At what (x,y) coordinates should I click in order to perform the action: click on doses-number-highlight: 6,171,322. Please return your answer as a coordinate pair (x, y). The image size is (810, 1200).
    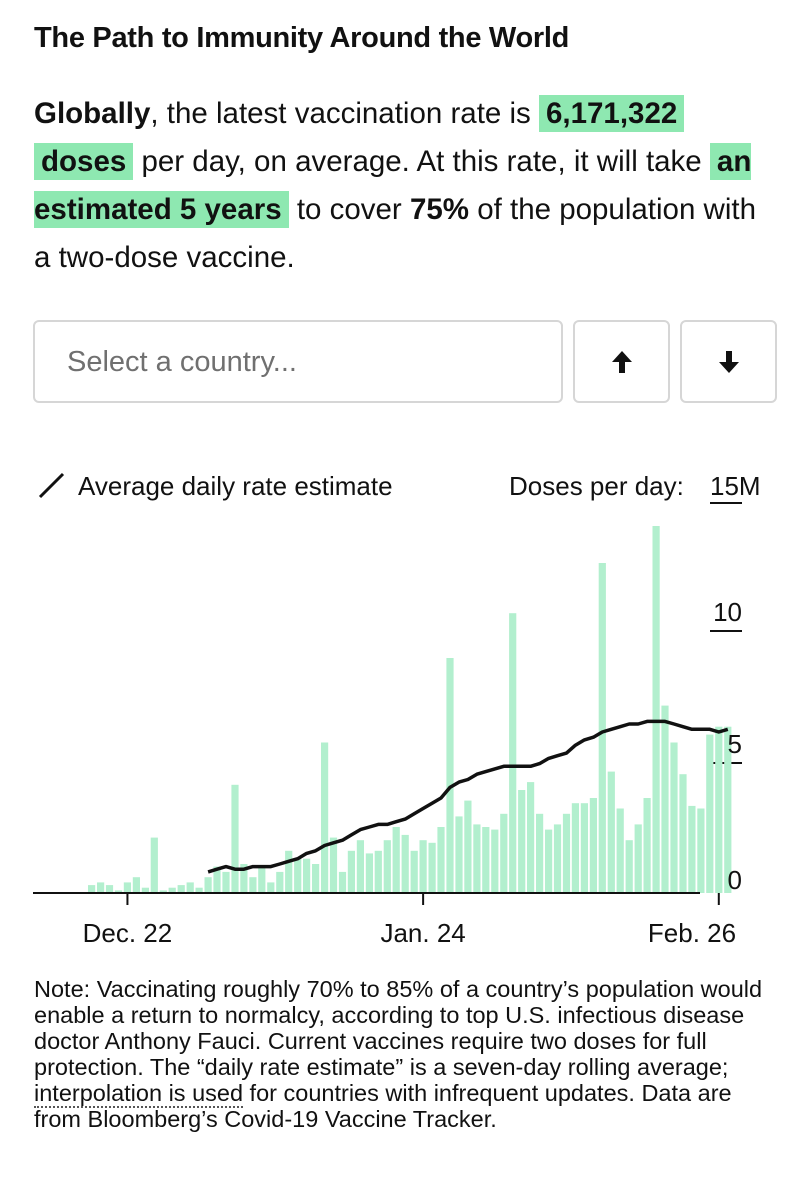
    Looking at the image, I should click on (612, 113).